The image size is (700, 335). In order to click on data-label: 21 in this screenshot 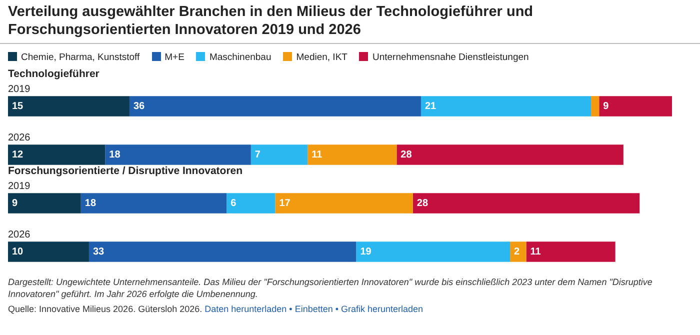, I will do `click(430, 106)`.